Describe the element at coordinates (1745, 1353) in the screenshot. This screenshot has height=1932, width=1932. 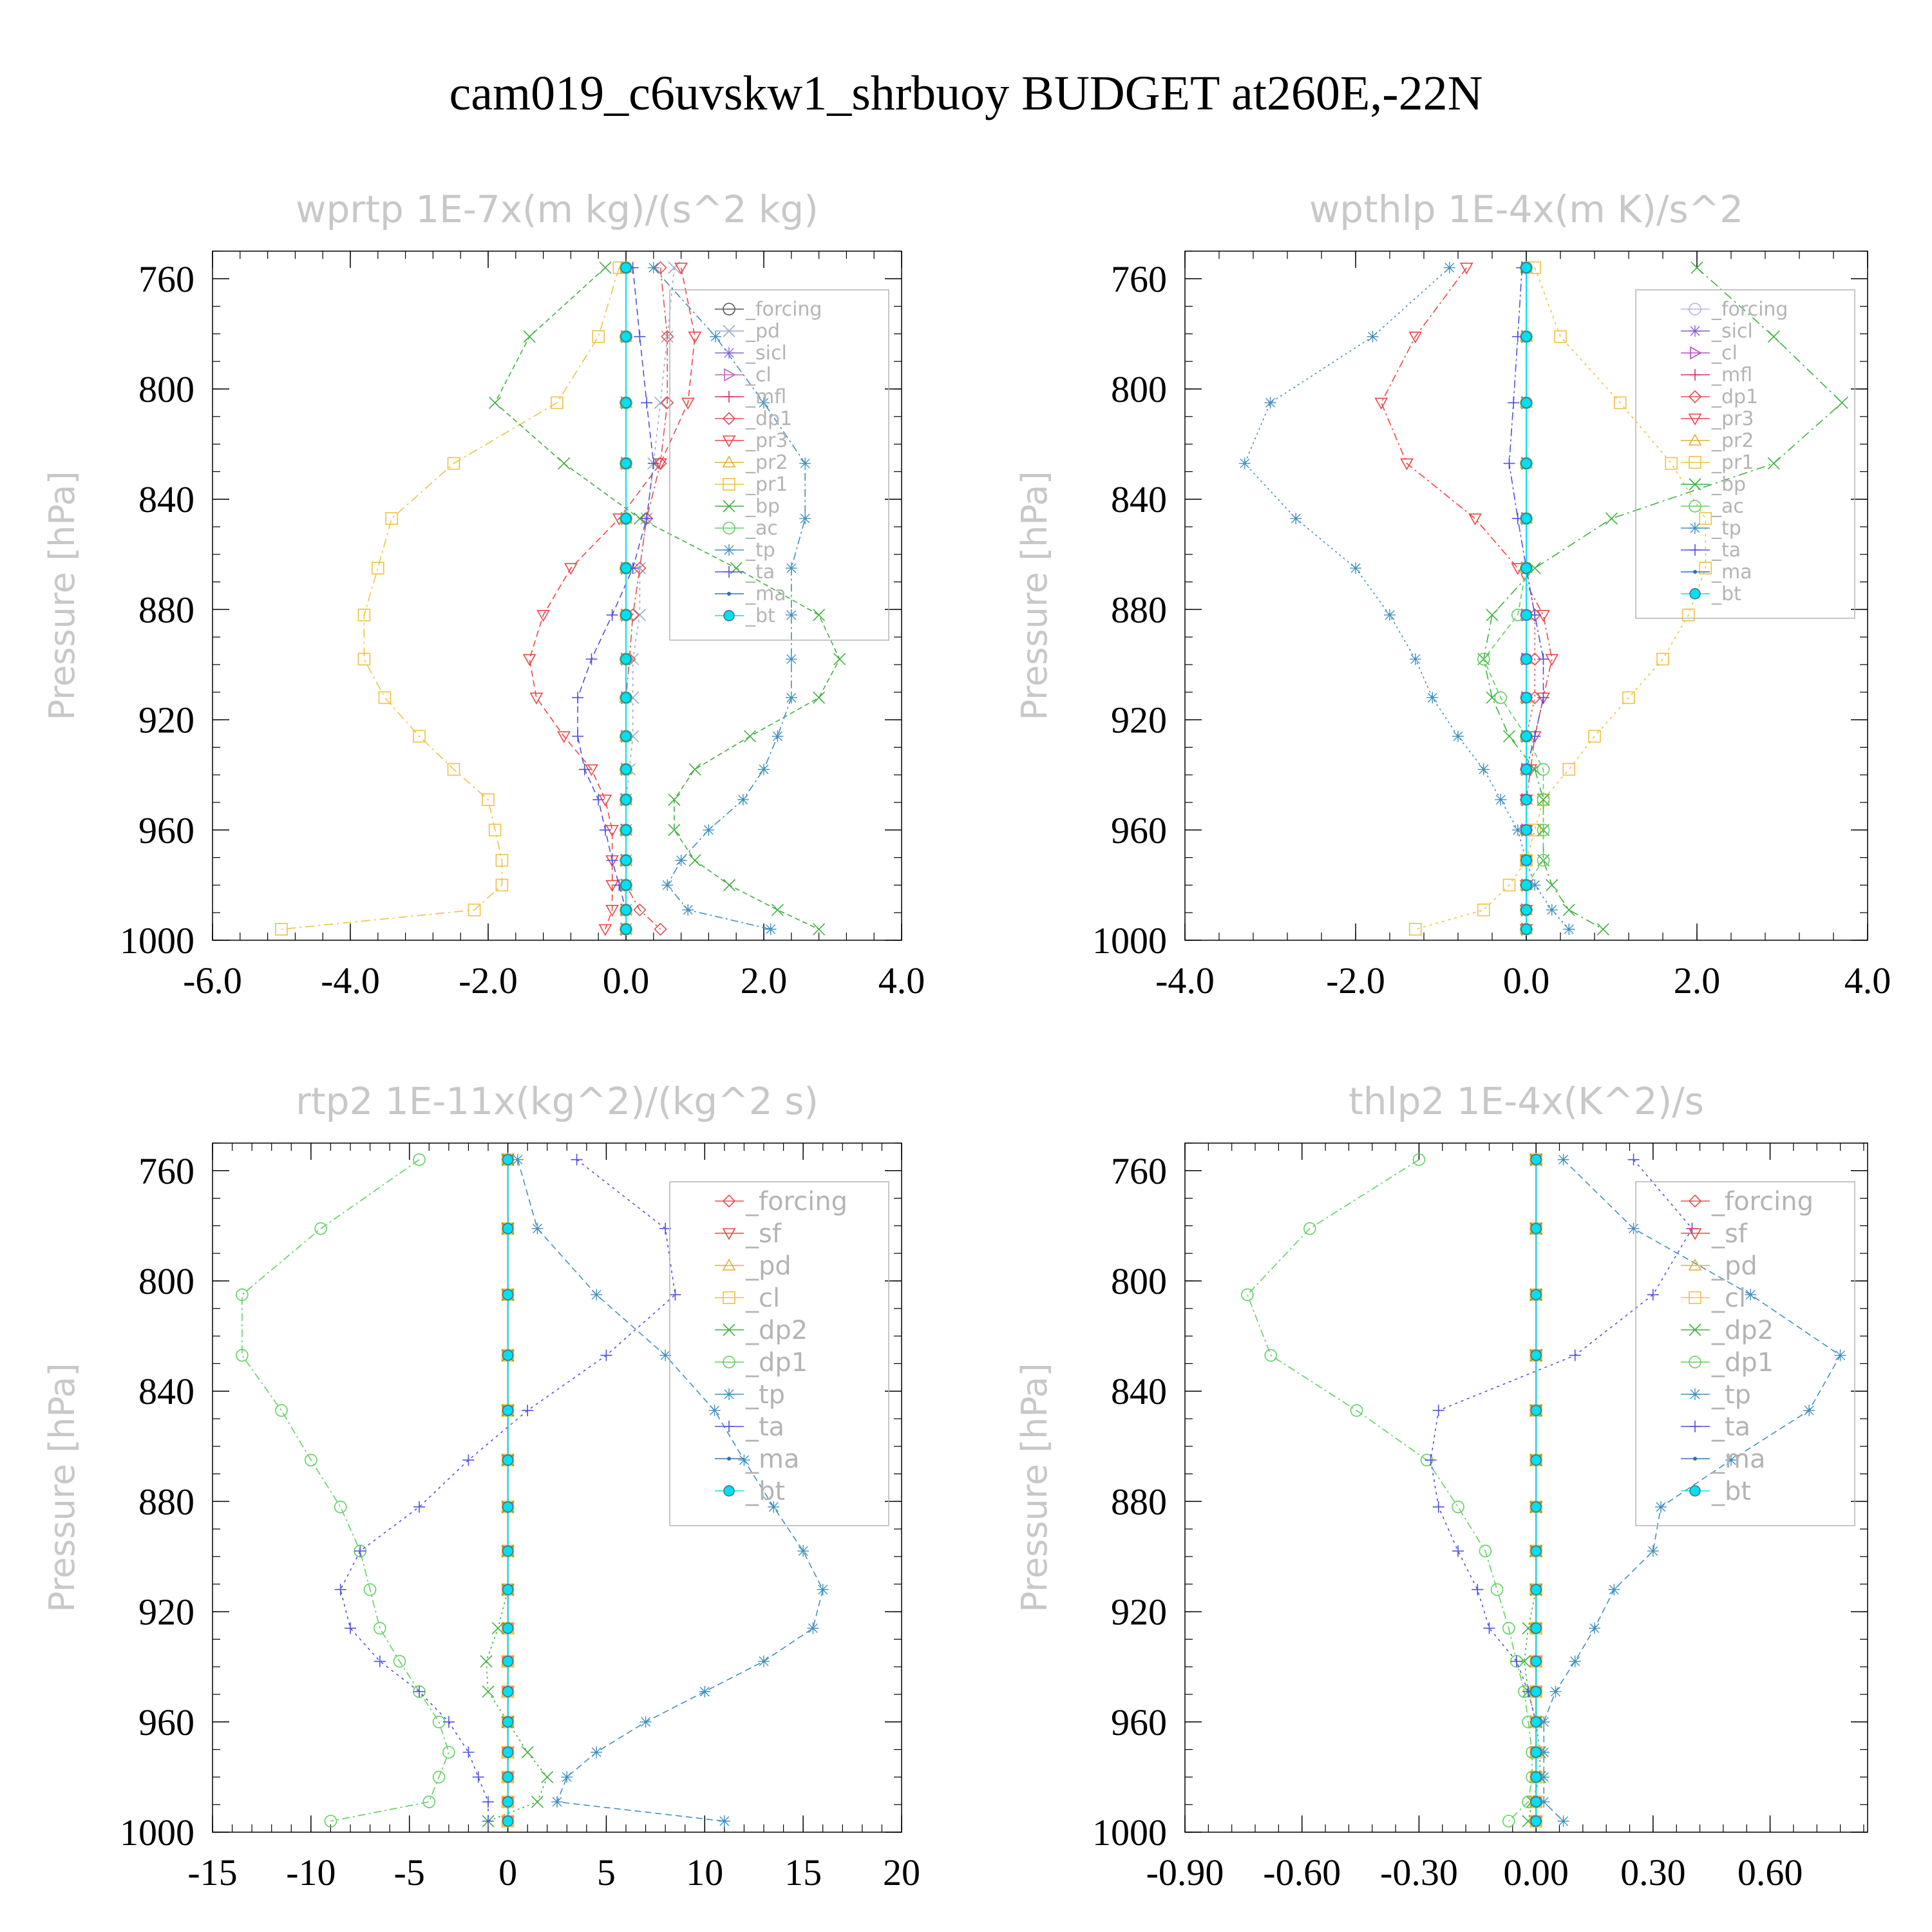
I see `legend: _forcing_sf_pd_cl _dp2 _dp1_tp_ta_ma _bt` at that location.